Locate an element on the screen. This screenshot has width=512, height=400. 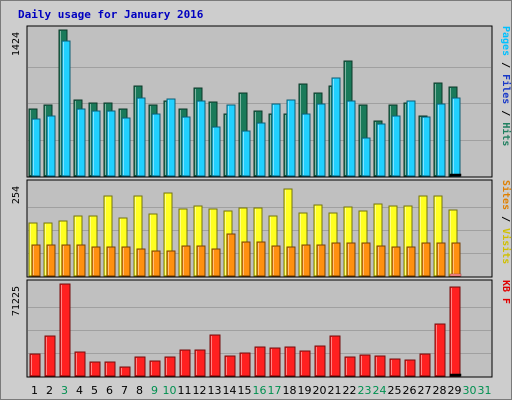
day-label-18: 18 is located at coordinates (290, 390).